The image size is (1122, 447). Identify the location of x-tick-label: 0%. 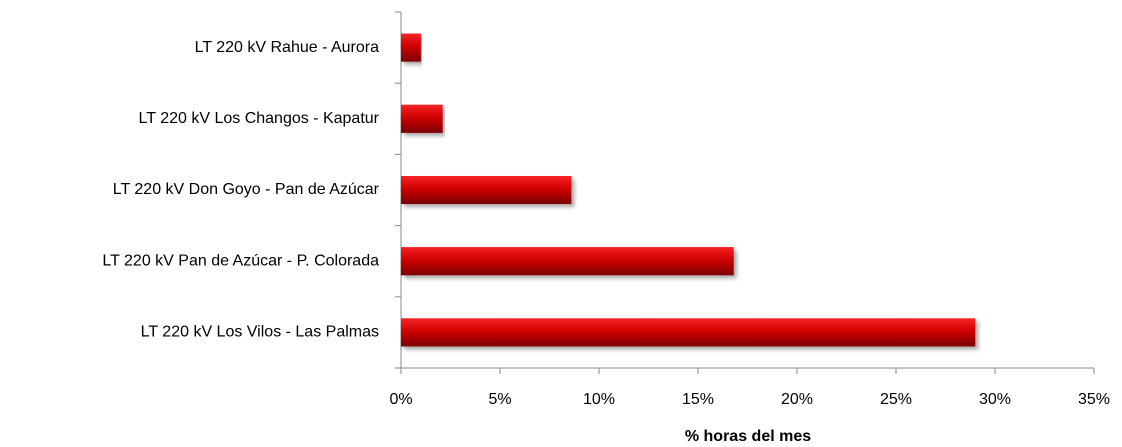
(400, 399).